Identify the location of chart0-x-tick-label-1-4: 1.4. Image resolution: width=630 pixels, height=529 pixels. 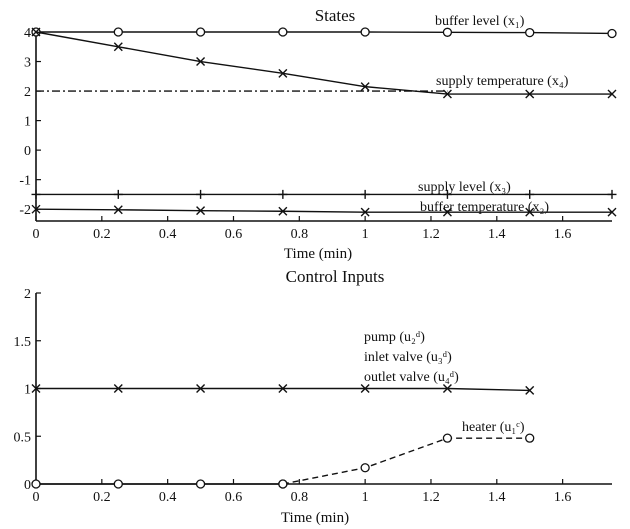
(497, 234).